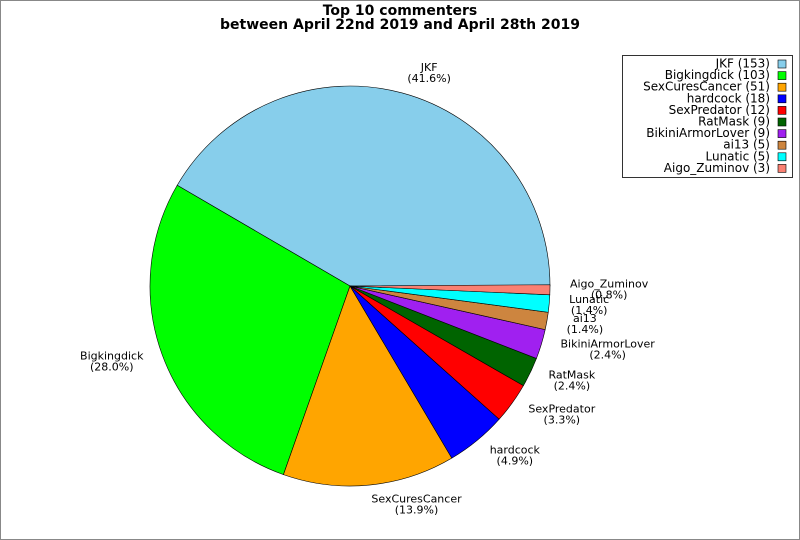  What do you see at coordinates (719, 110) in the screenshot?
I see `legend-label: SexPredator (12)` at bounding box center [719, 110].